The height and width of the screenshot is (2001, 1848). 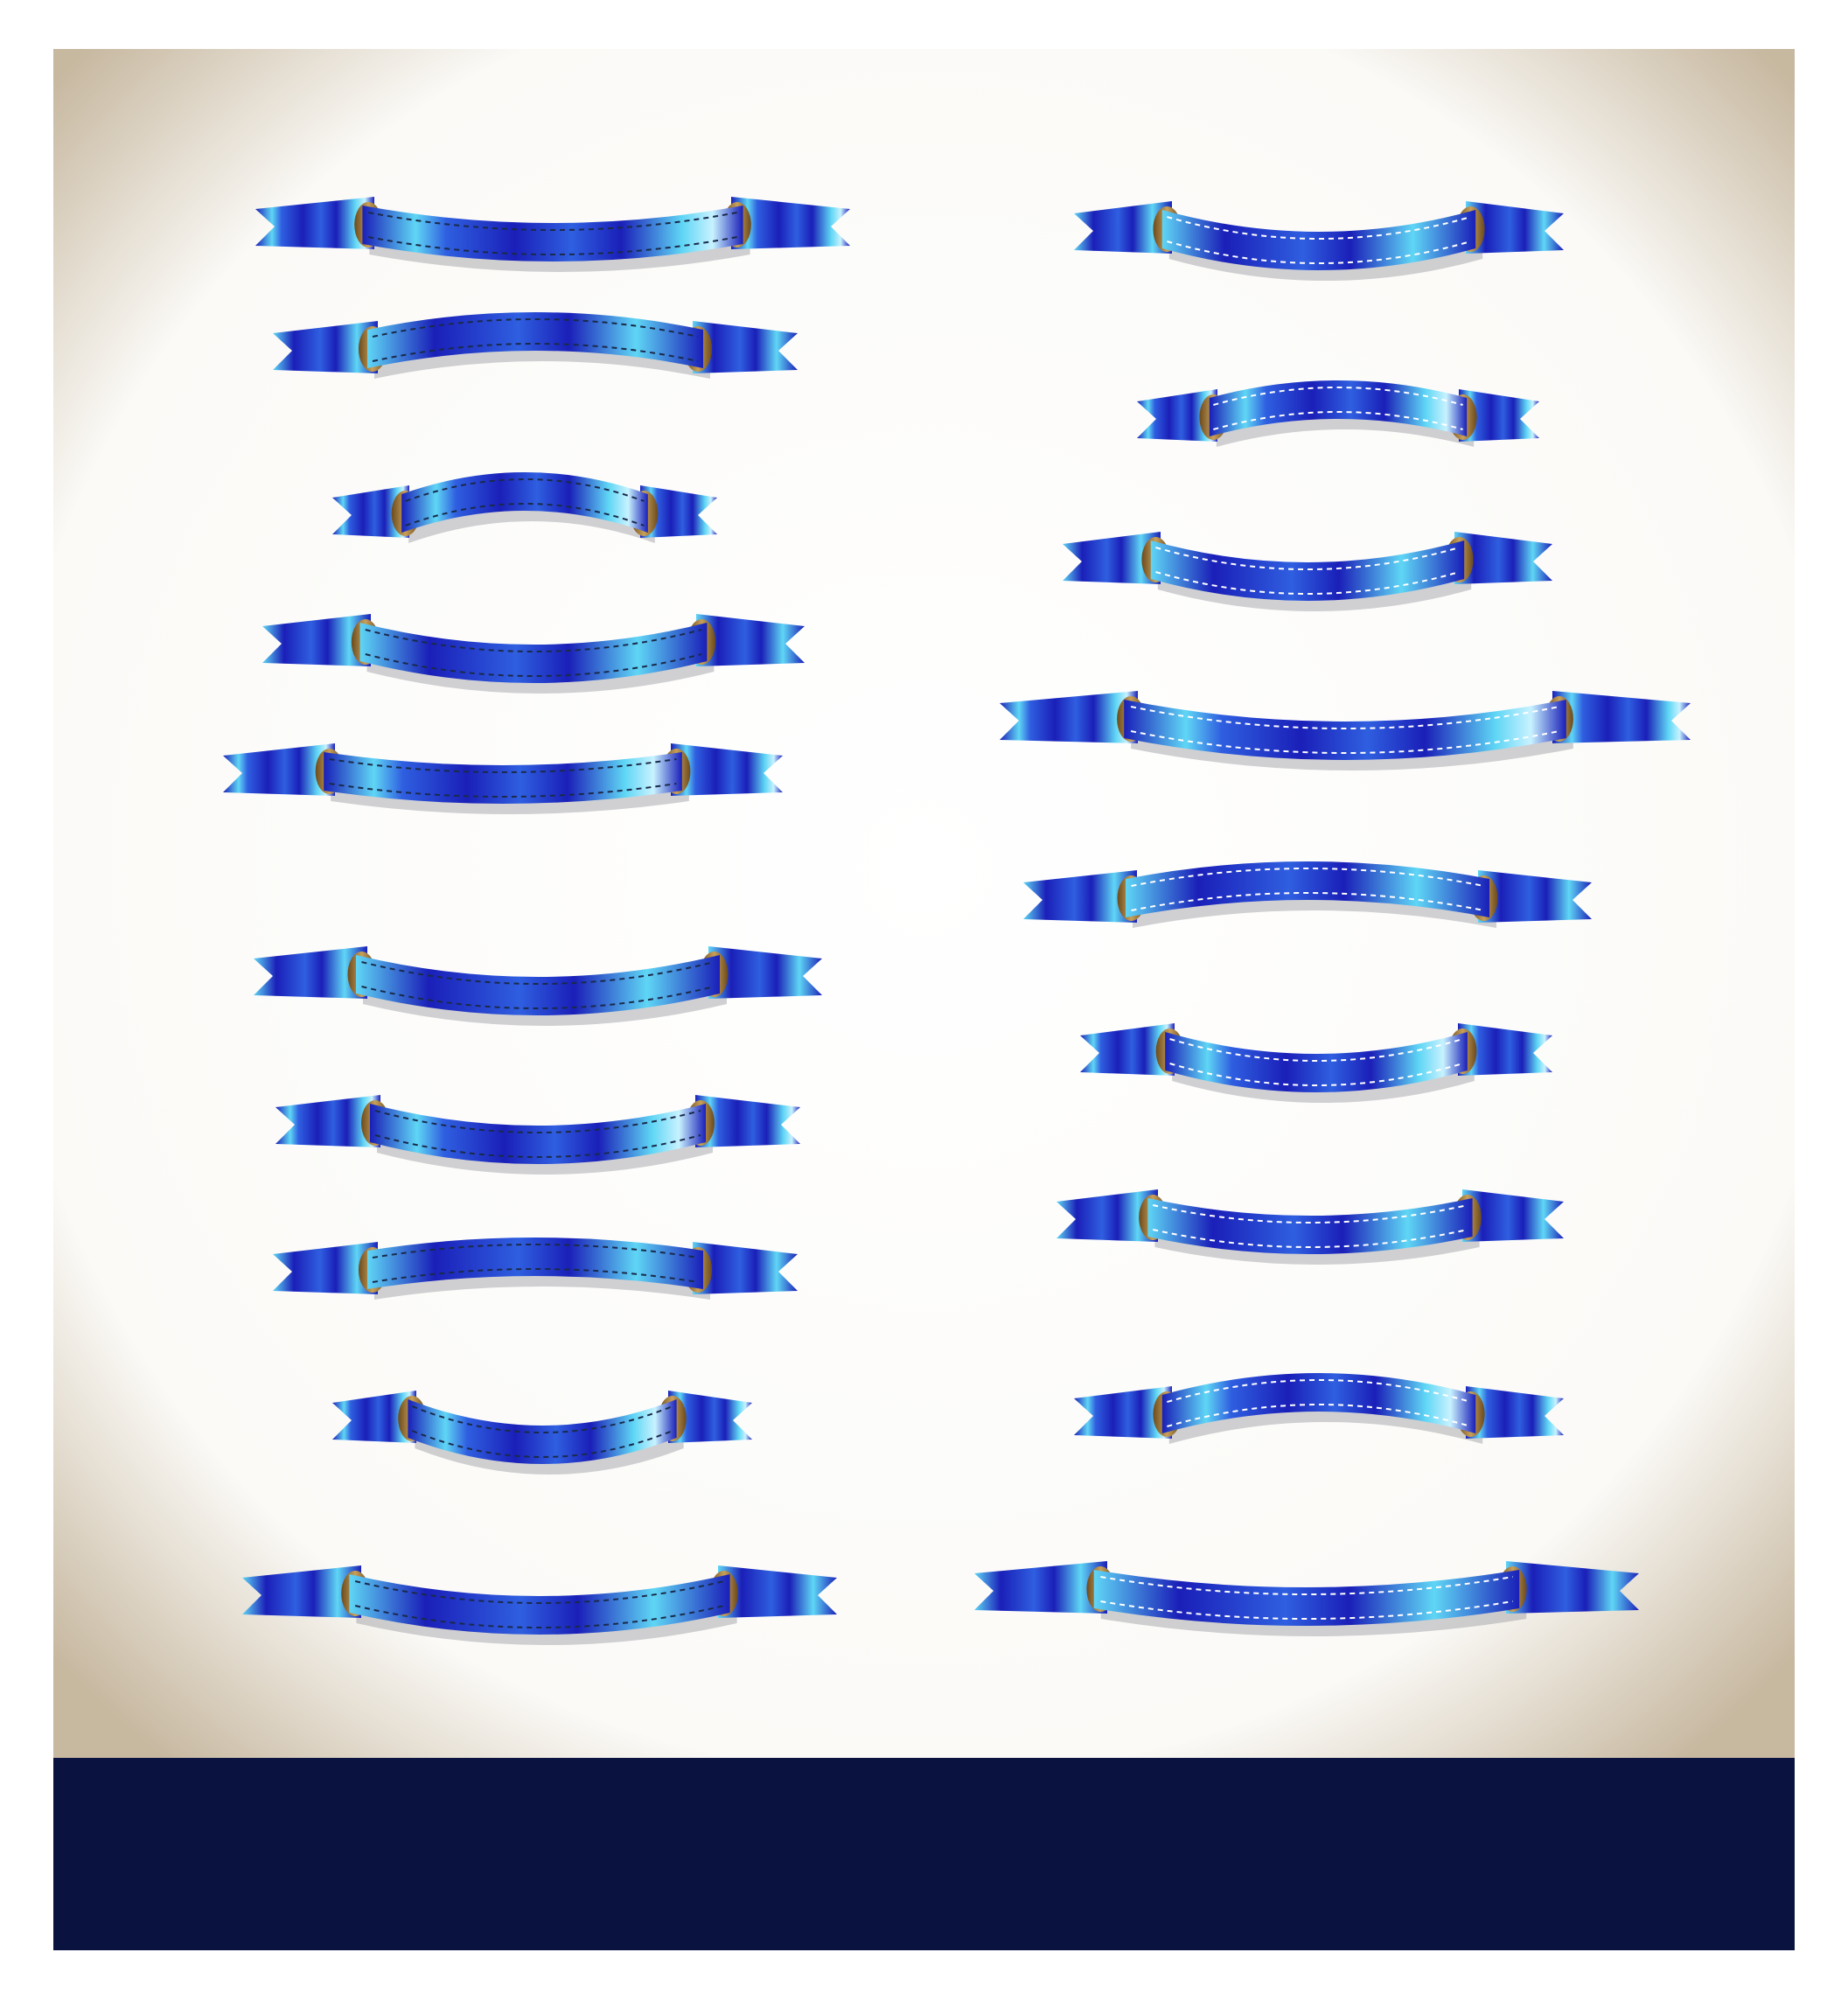 I want to click on ribbon-banner-wave-rolled, so click(x=537, y=1135).